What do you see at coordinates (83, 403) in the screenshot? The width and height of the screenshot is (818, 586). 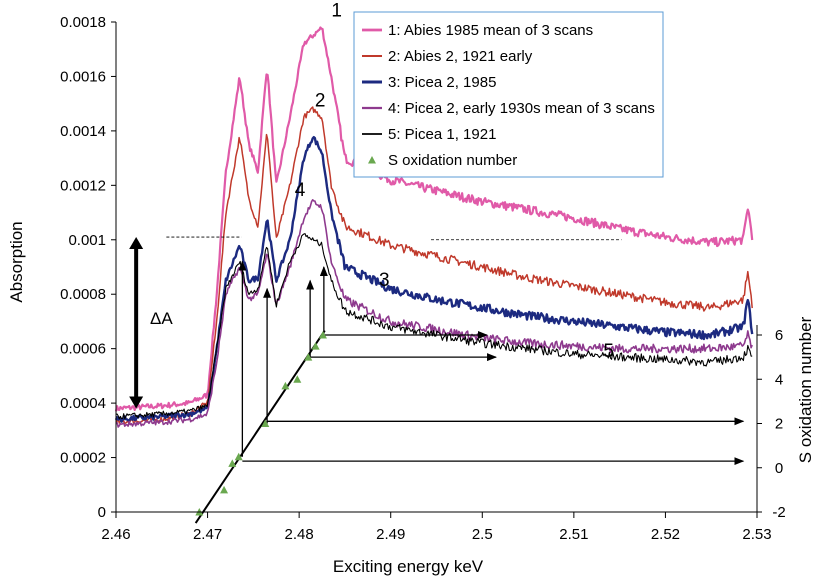 I see `y-tick-label: 0.0004` at bounding box center [83, 403].